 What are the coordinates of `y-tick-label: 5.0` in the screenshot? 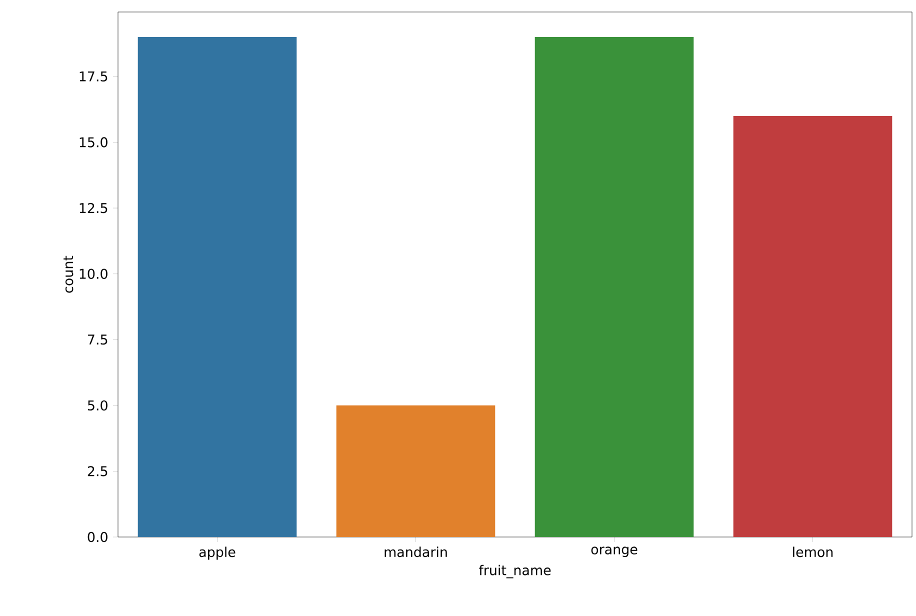 It's located at (98, 405).